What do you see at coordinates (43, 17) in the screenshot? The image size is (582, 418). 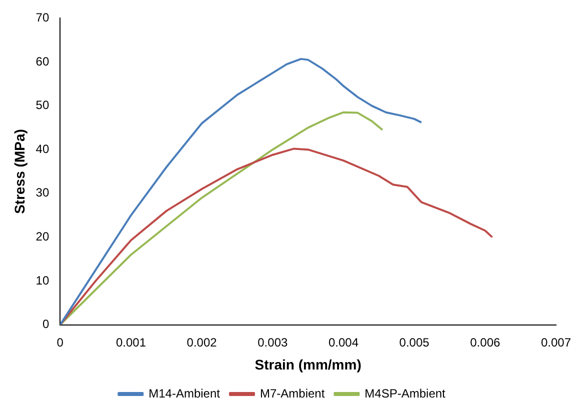 I see `y-tick-label: 70` at bounding box center [43, 17].